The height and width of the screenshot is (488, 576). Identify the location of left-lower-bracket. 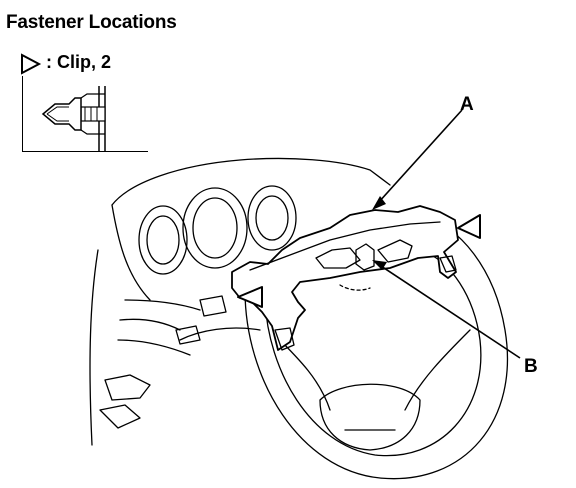
(127, 387).